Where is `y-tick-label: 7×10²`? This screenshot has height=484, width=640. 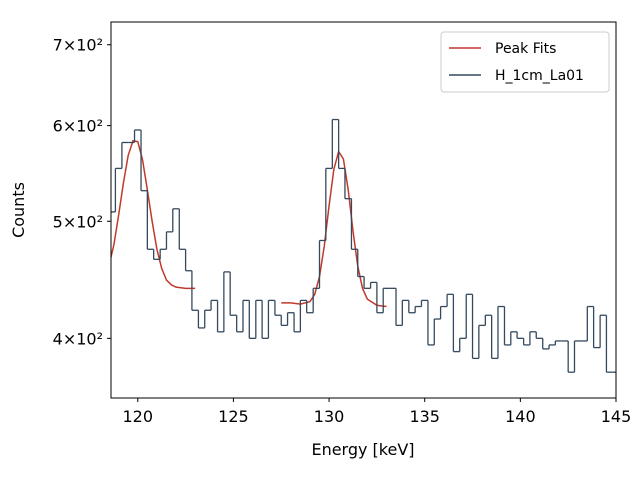
y-tick-label: 7×10² is located at coordinates (78, 45).